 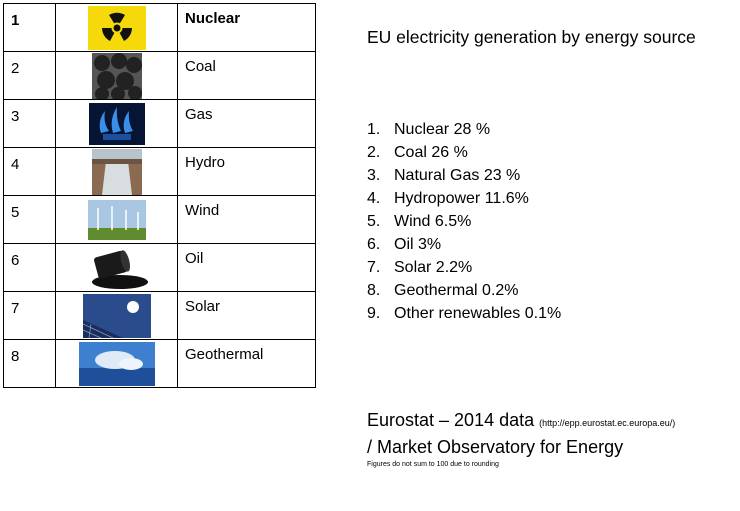 What do you see at coordinates (418, 244) in the screenshot?
I see `list-text: Oil 3%` at bounding box center [418, 244].